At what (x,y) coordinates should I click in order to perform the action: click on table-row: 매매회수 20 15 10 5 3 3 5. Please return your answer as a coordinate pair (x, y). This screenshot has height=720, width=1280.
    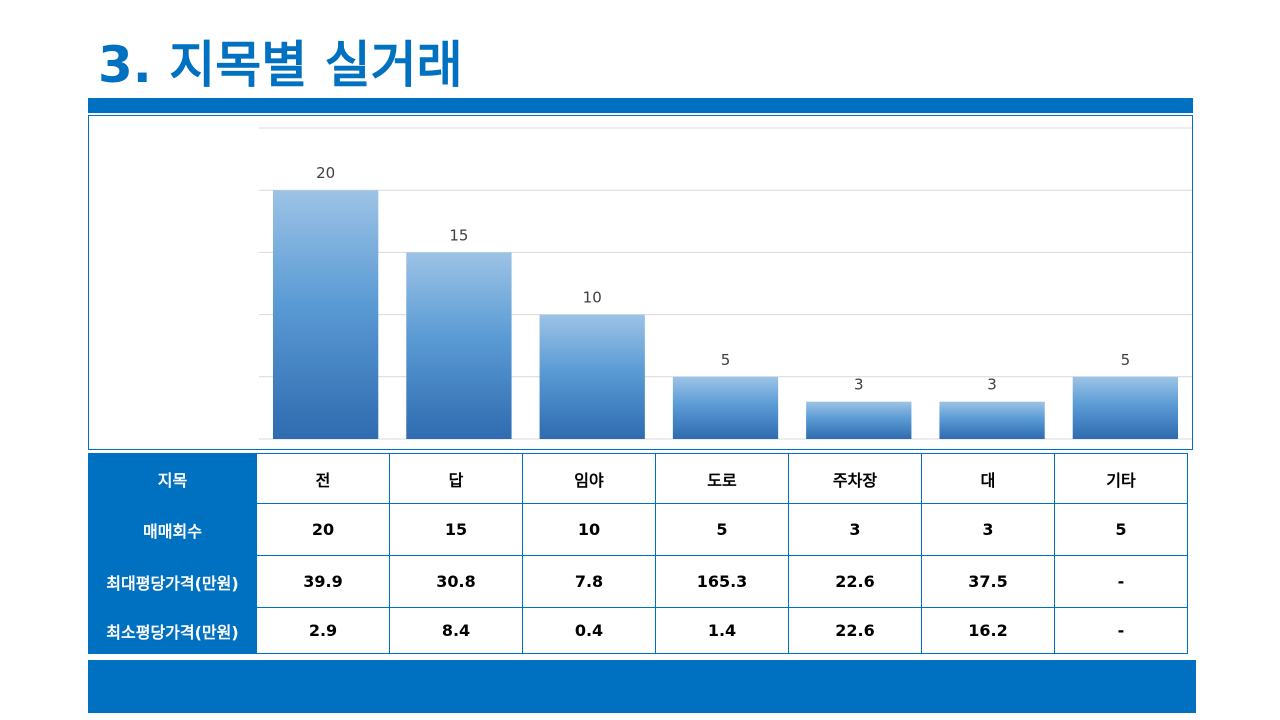
    Looking at the image, I should click on (638, 529).